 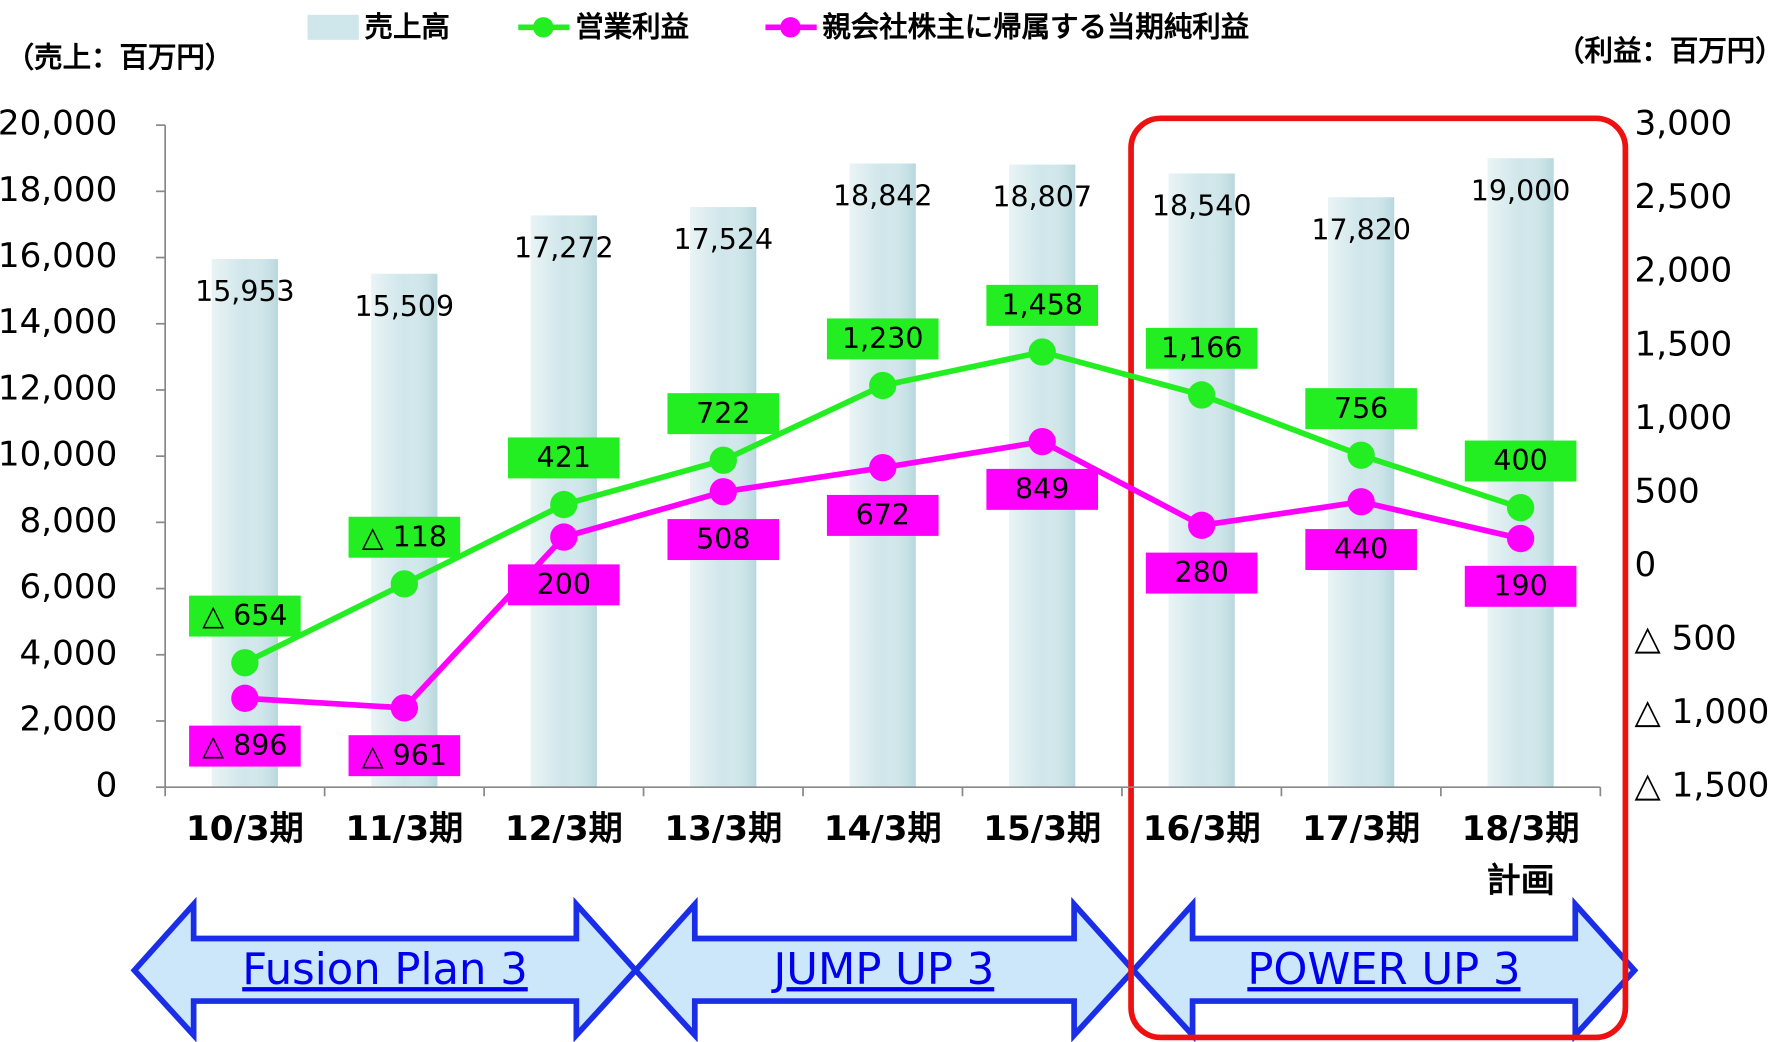 I want to click on value-label: 722, so click(x=723, y=413).